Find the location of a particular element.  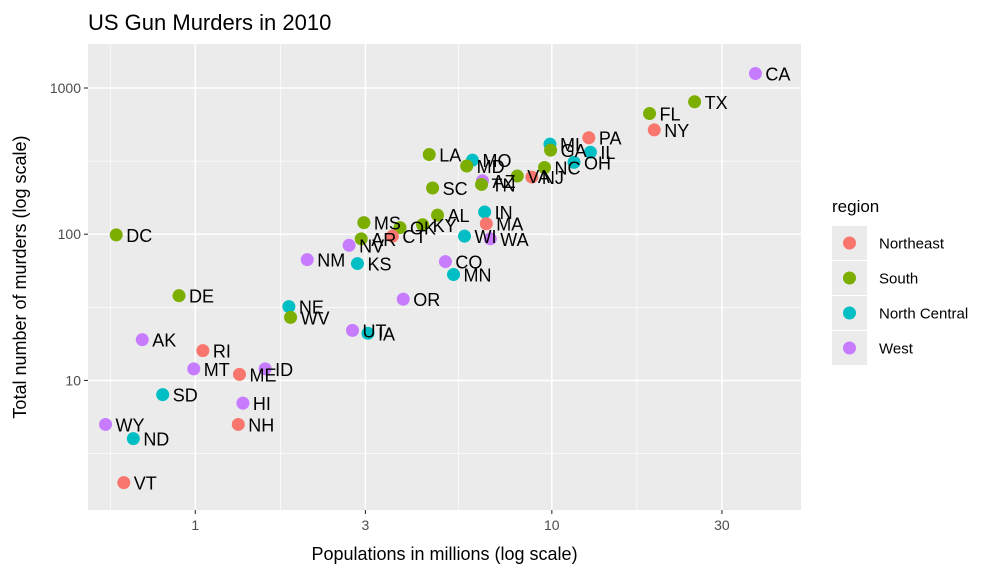

x-tick-label: 1 is located at coordinates (195, 525).